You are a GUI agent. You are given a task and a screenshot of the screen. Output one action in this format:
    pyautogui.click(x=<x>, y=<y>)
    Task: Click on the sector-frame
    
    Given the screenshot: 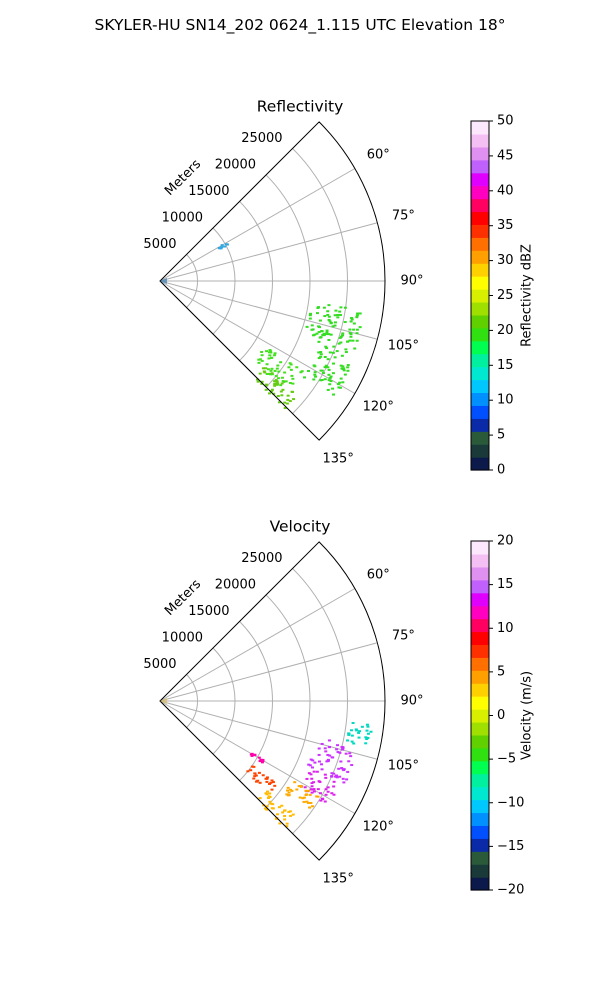 What is the action you would take?
    pyautogui.click(x=272, y=281)
    